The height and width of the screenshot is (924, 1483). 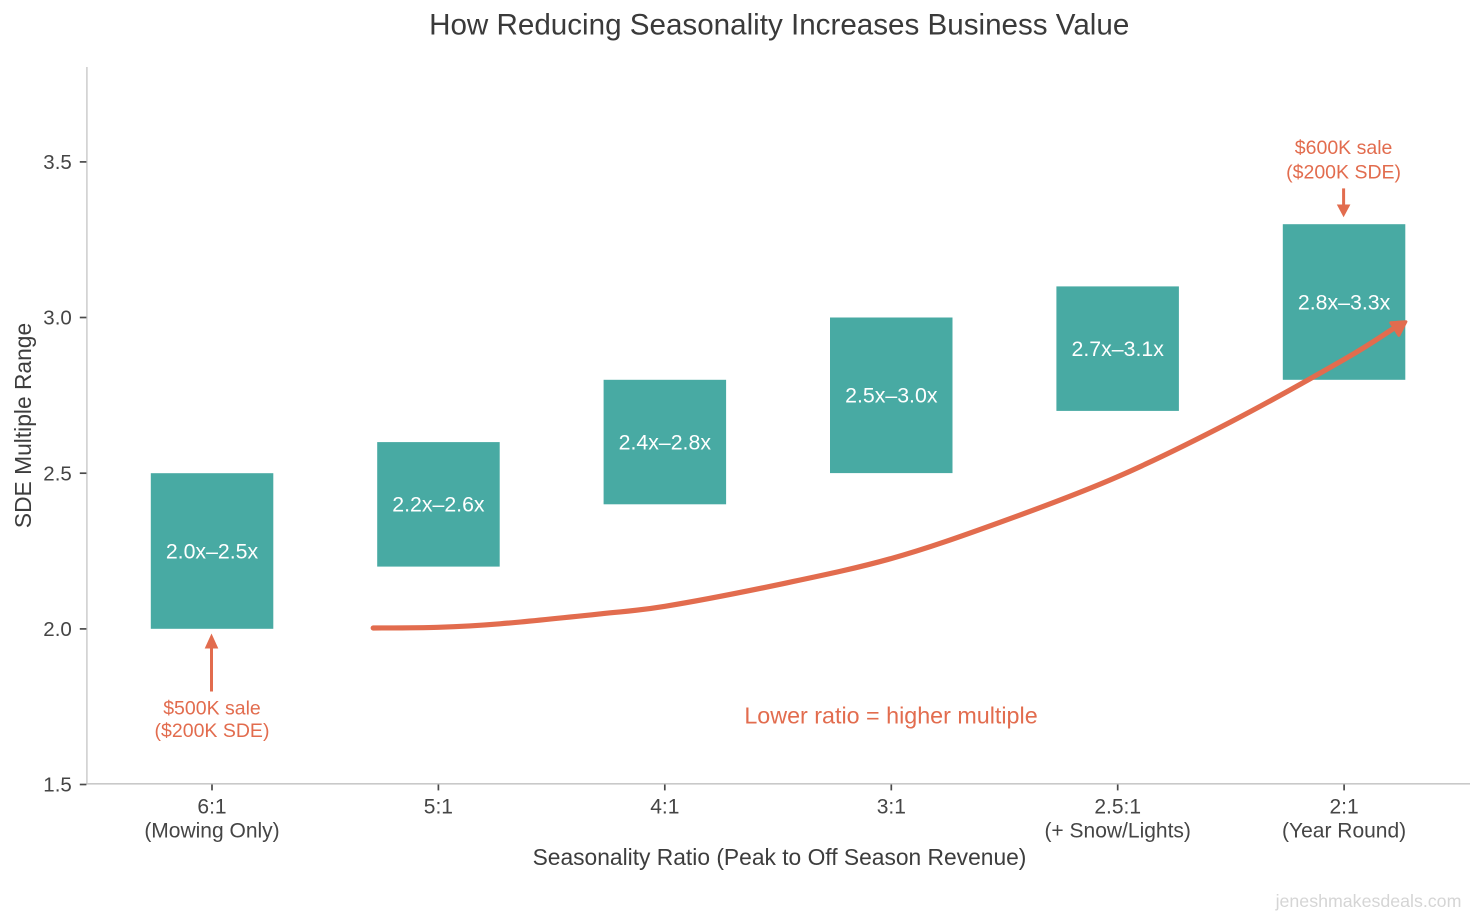 I want to click on svg-text: 2.7x–3.1x, so click(x=1118, y=349).